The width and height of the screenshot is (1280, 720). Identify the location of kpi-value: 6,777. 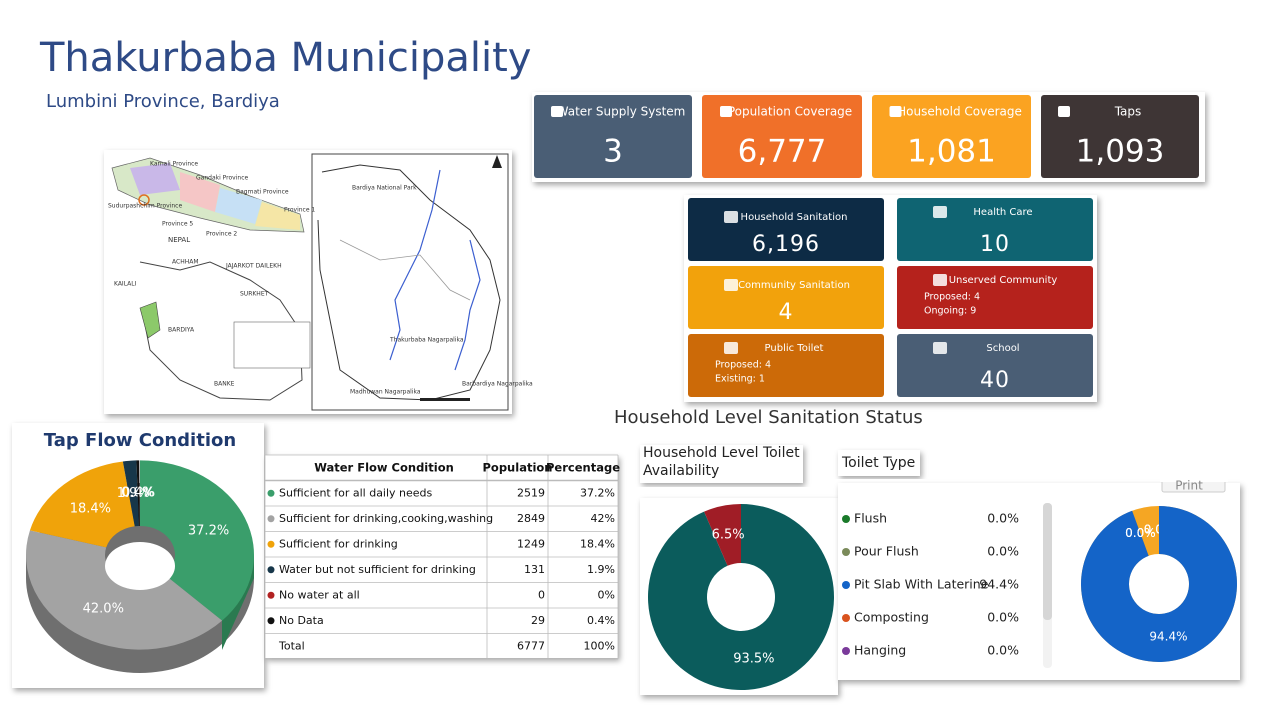
(782, 152).